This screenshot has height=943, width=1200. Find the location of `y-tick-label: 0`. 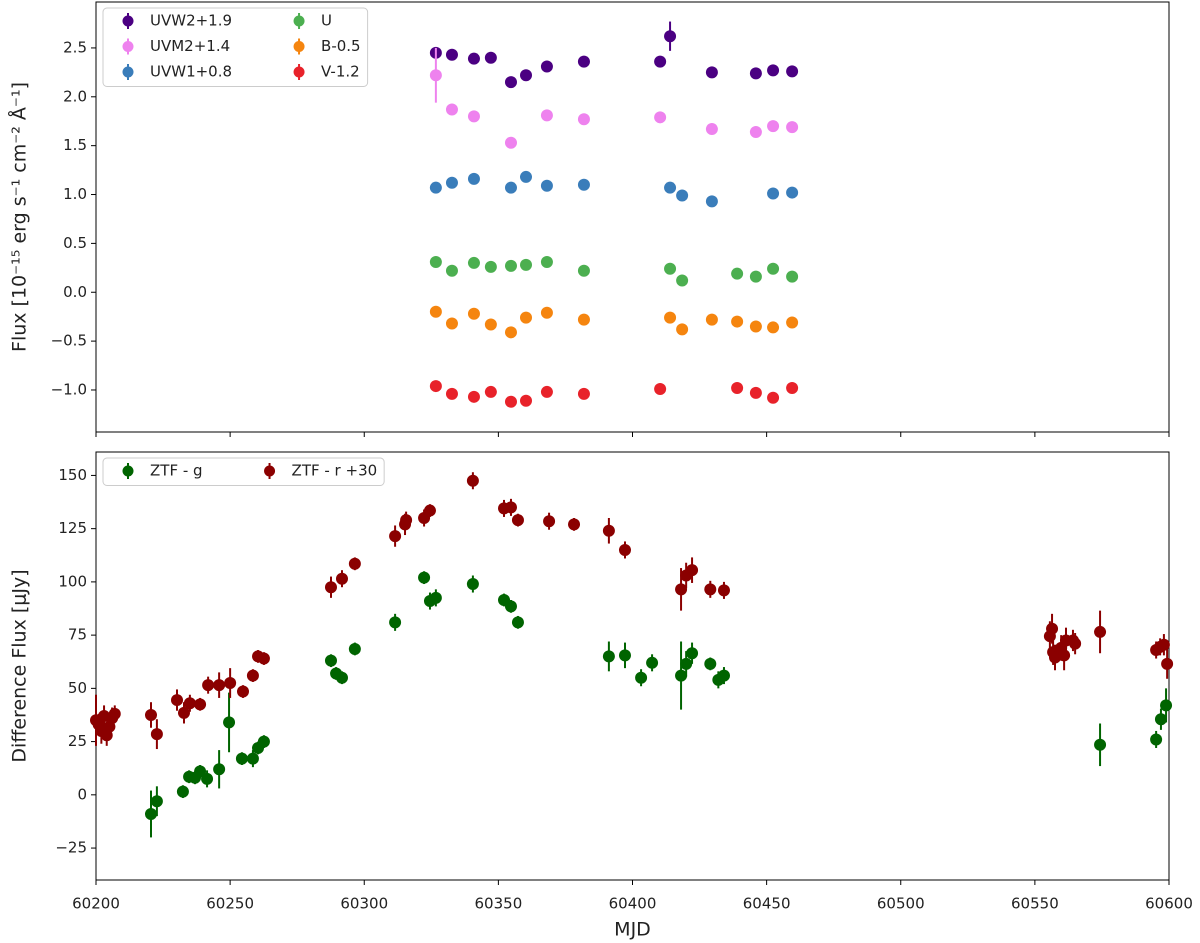

y-tick-label: 0 is located at coordinates (82, 794).